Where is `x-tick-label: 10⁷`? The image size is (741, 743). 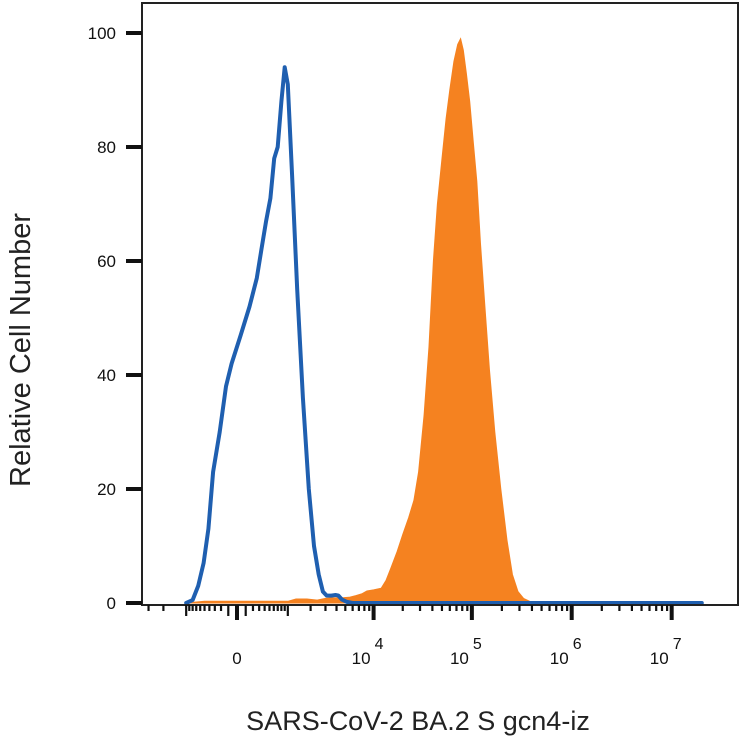
x-tick-label: 10⁷ is located at coordinates (666, 652).